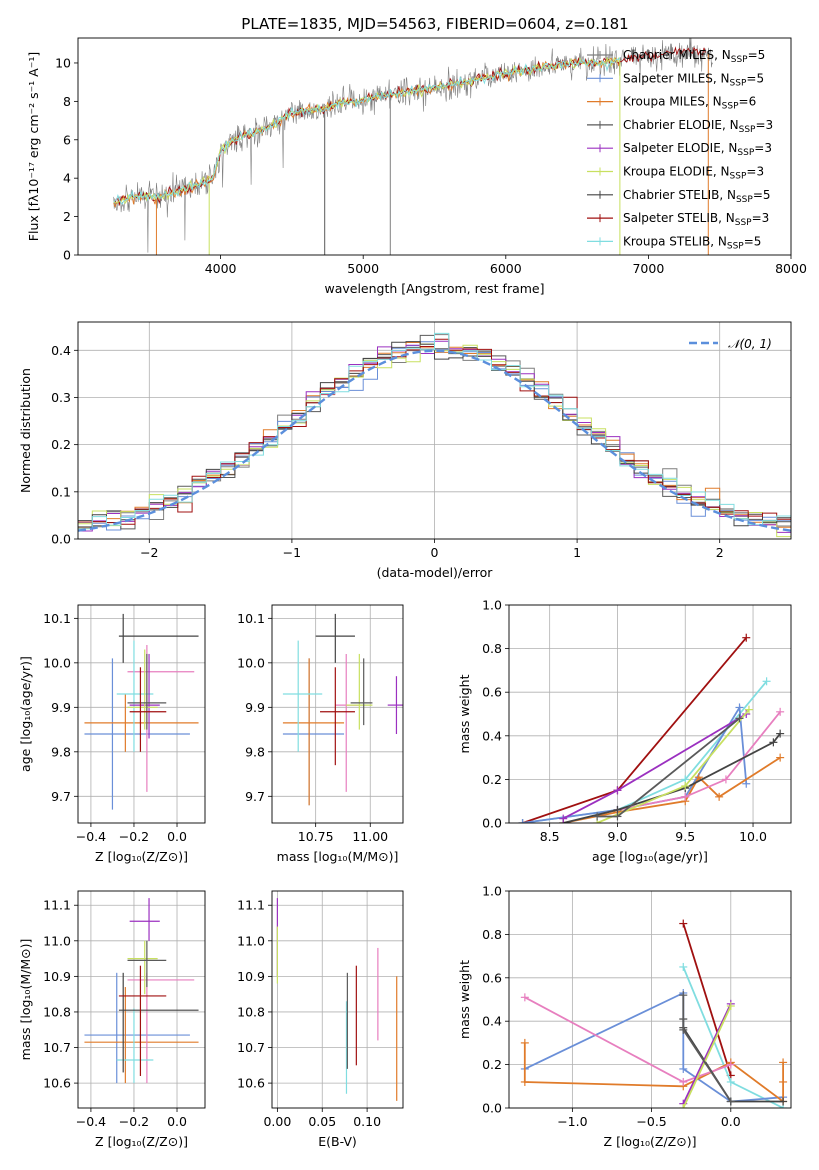 The height and width of the screenshot is (1170, 819). What do you see at coordinates (337, 1141) in the screenshot?
I see `x-axis-label: E(B-V)` at bounding box center [337, 1141].